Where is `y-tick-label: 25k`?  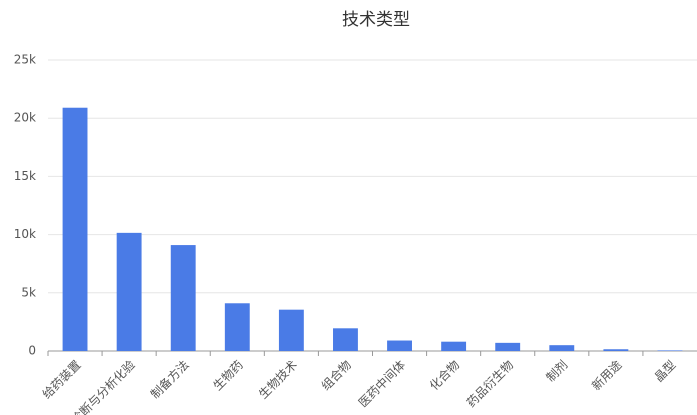
y-tick-label: 25k is located at coordinates (25, 60).